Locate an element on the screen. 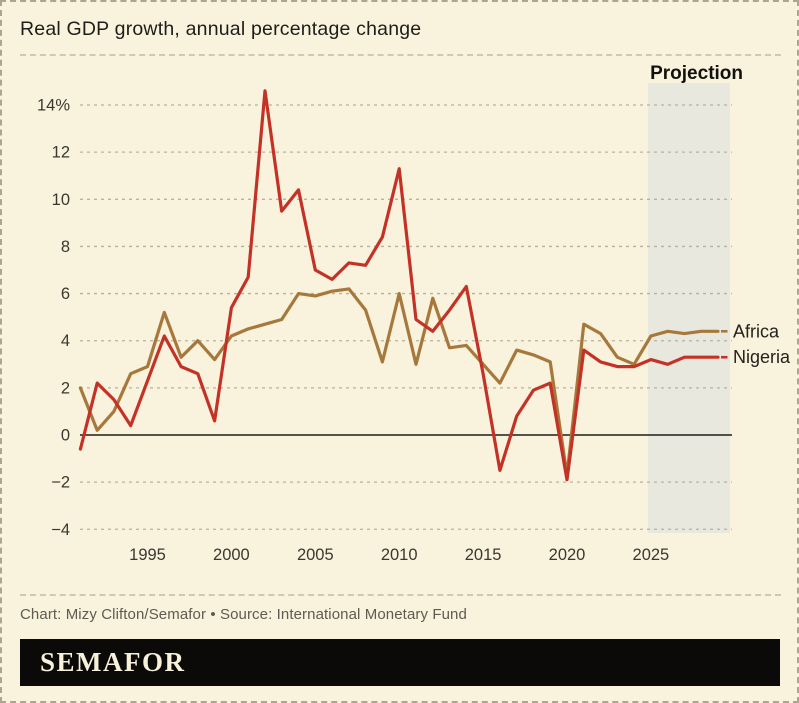 The width and height of the screenshot is (799, 703). x-tick-label: 2010 is located at coordinates (399, 555).